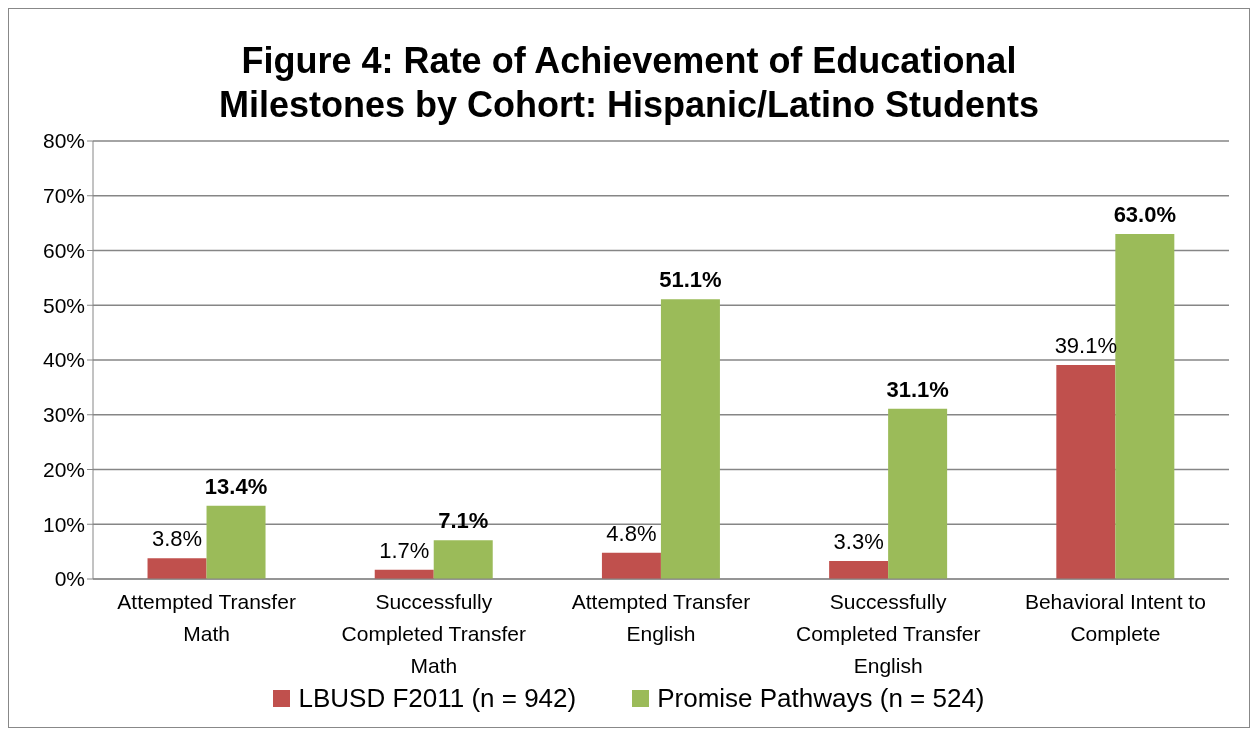 The width and height of the screenshot is (1256, 734). Describe the element at coordinates (63, 305) in the screenshot. I see `y-tick-label: 50%` at that location.